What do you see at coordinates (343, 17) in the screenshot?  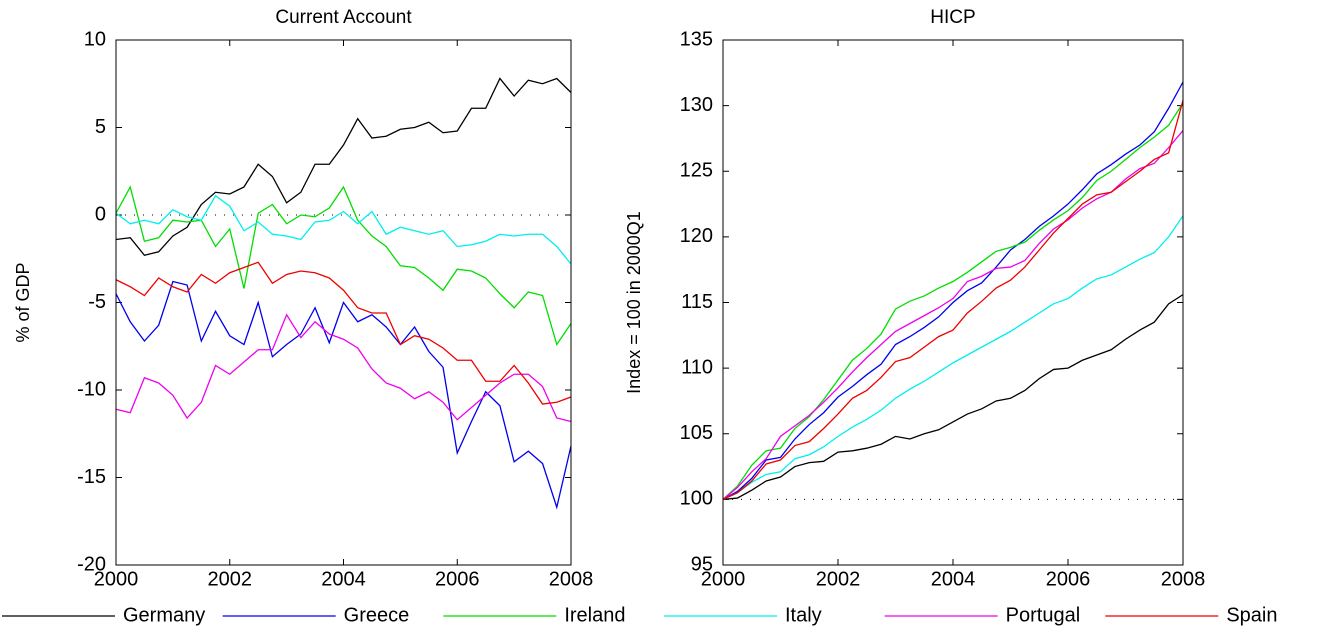 I see `chart-title: Current Account` at bounding box center [343, 17].